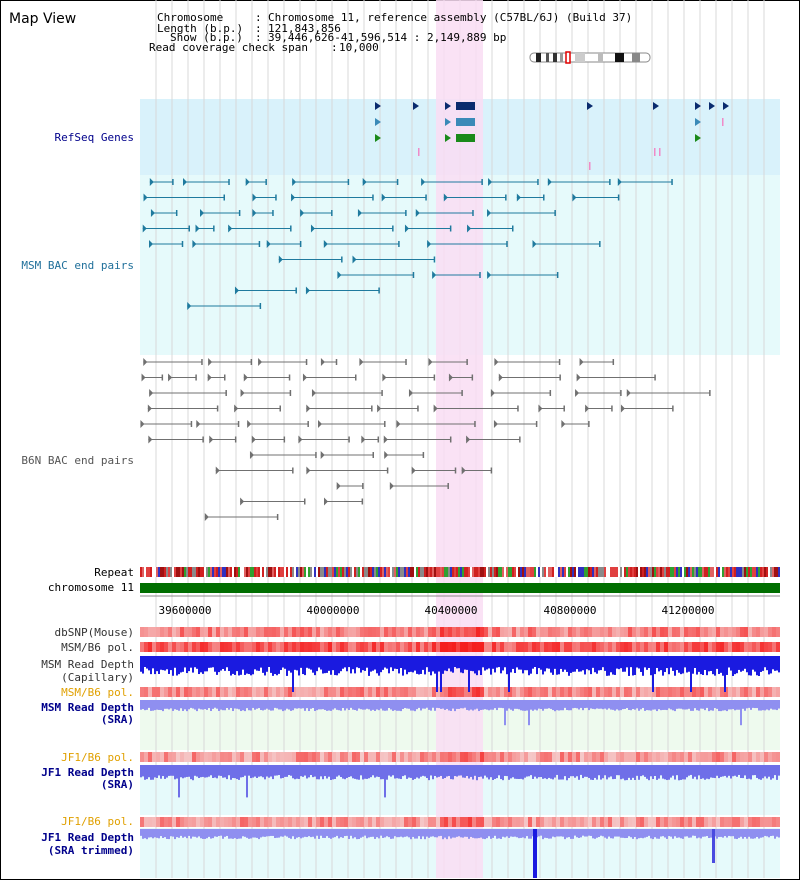  What do you see at coordinates (425, 439) in the screenshot?
I see `b6n-bac-pairs` at bounding box center [425, 439].